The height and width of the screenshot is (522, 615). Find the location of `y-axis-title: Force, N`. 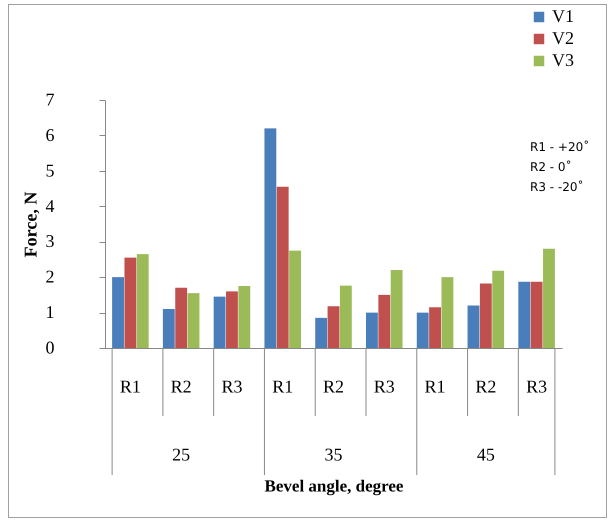

y-axis-title: Force, N is located at coordinates (30, 225).